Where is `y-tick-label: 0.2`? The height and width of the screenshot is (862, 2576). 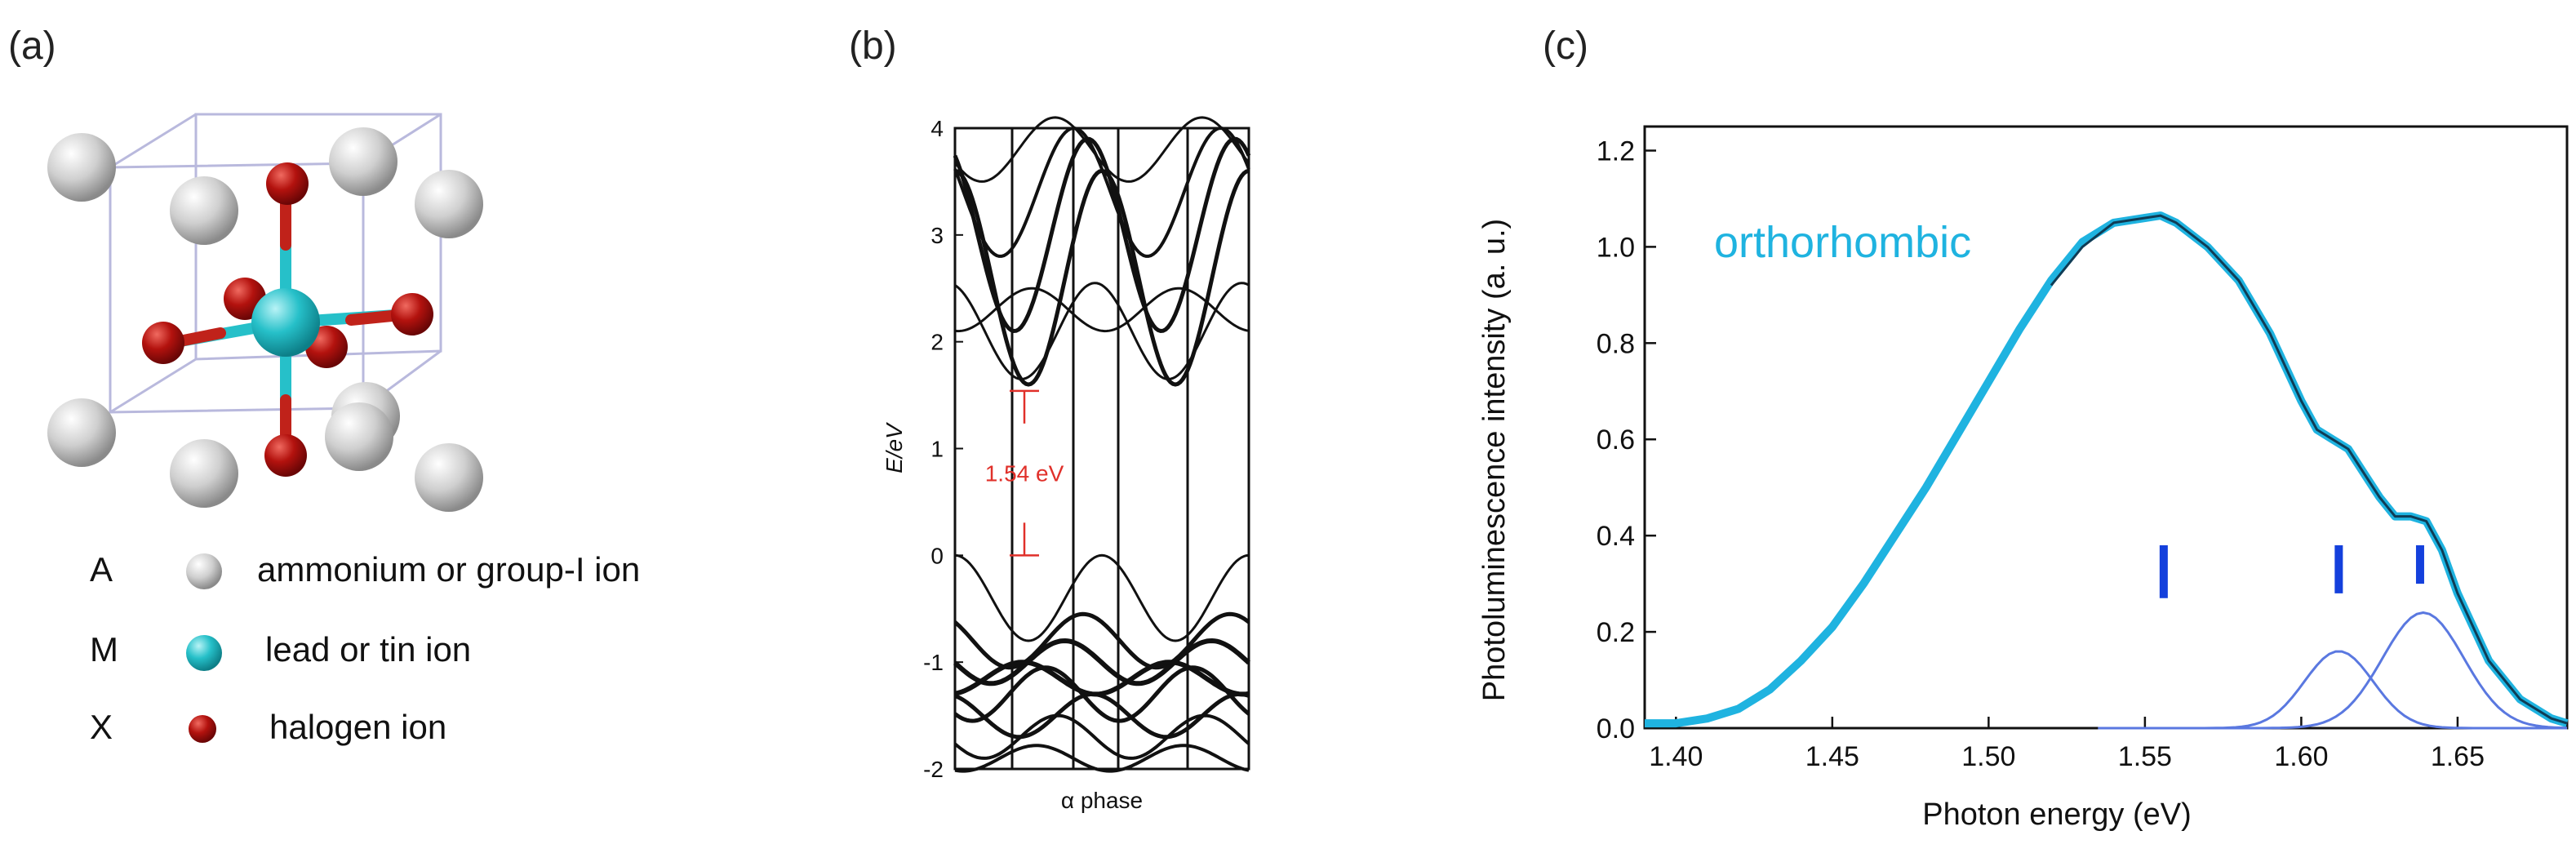 y-tick-label: 0.2 is located at coordinates (1616, 632).